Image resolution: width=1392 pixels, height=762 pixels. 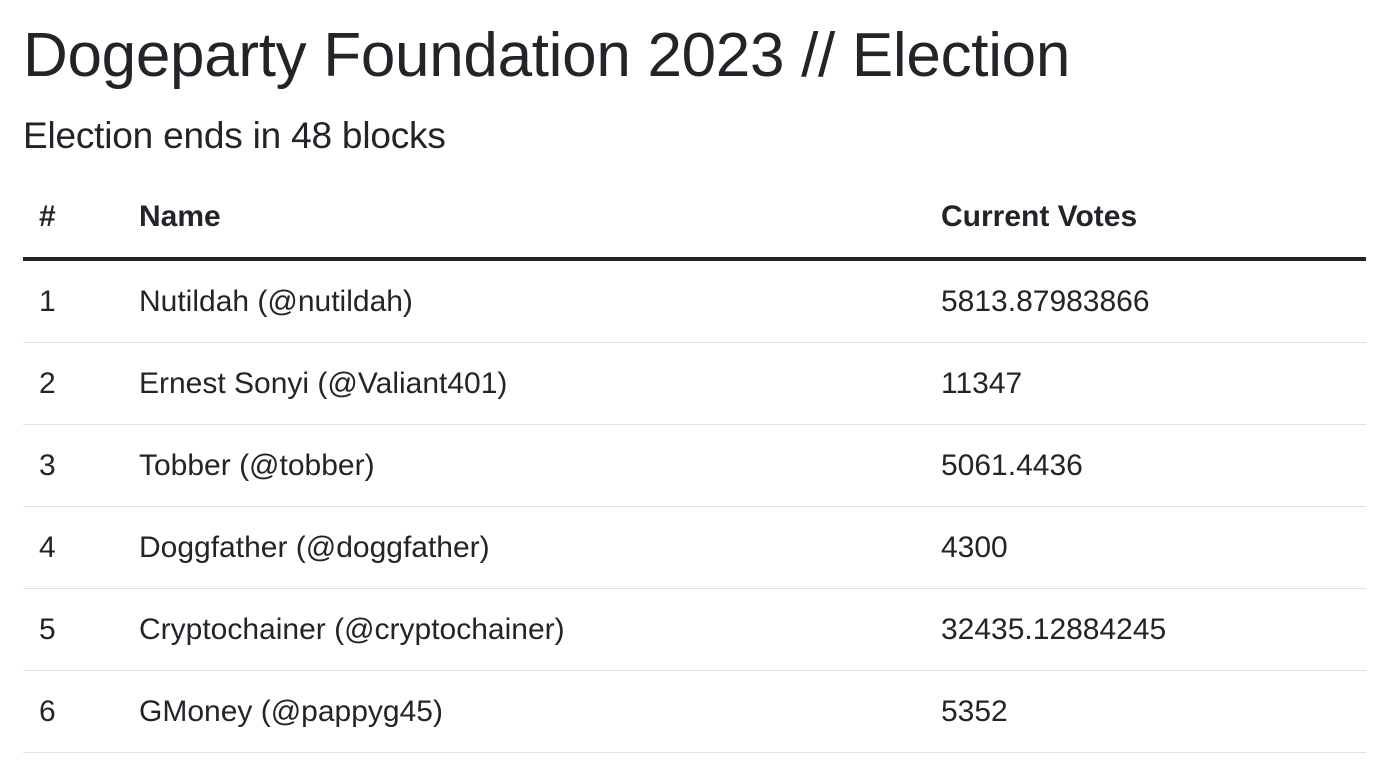 What do you see at coordinates (73, 219) in the screenshot?
I see `column-header-number: #` at bounding box center [73, 219].